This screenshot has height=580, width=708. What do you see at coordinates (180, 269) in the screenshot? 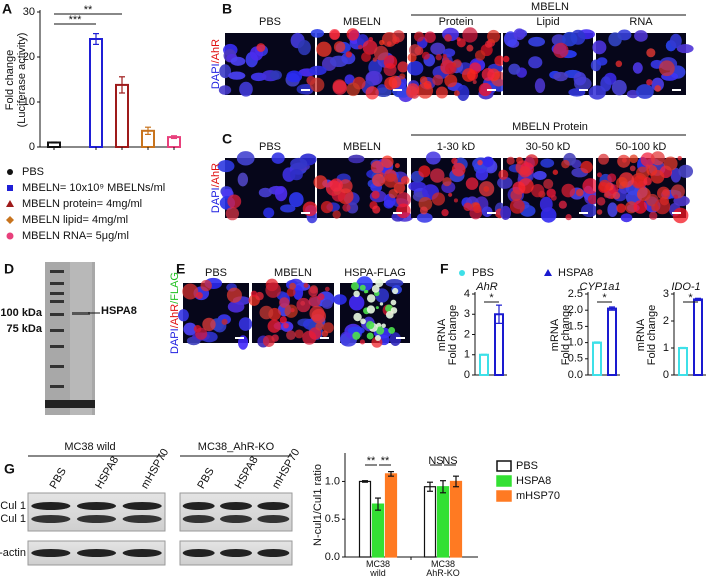
I see `panel-label: E` at bounding box center [180, 269].